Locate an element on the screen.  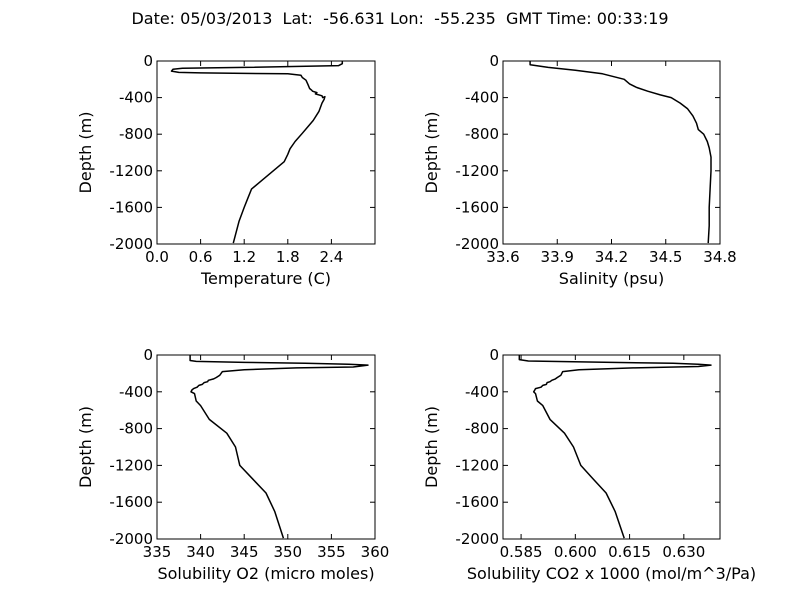
x-tick-label: 350 is located at coordinates (287, 552).